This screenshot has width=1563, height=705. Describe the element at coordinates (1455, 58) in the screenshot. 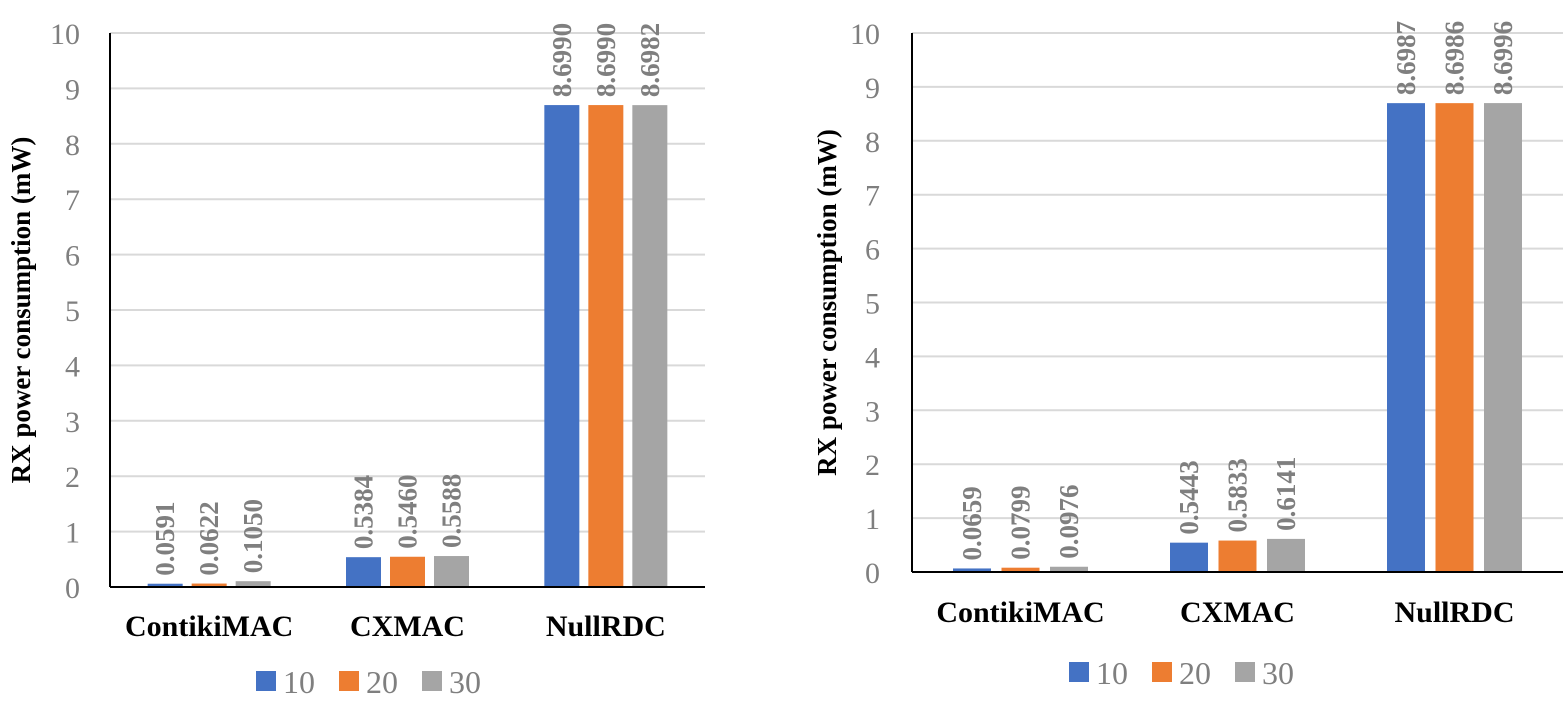

I see `data-label: 8.6986` at that location.